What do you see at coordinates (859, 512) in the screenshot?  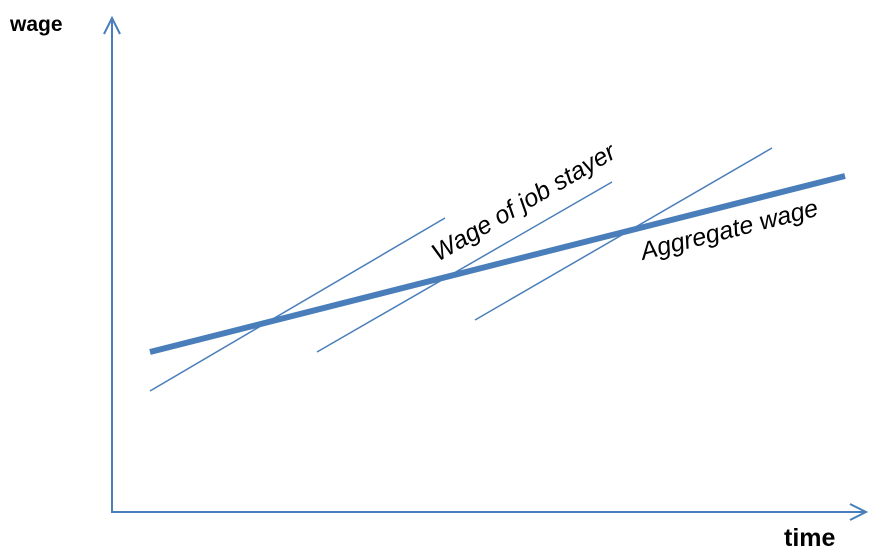 I see `x-axis-arrow` at bounding box center [859, 512].